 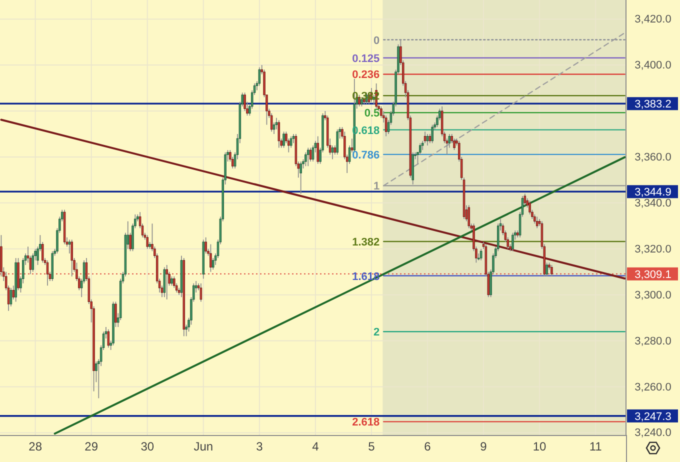 I want to click on x-tick-label: 11, so click(x=595, y=447).